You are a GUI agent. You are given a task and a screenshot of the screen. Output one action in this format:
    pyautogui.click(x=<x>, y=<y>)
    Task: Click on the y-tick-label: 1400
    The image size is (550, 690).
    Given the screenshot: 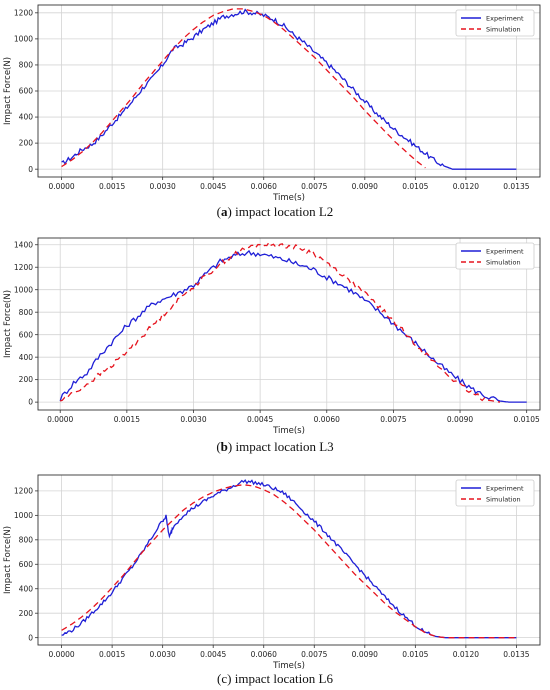 What is the action you would take?
    pyautogui.click(x=23, y=244)
    